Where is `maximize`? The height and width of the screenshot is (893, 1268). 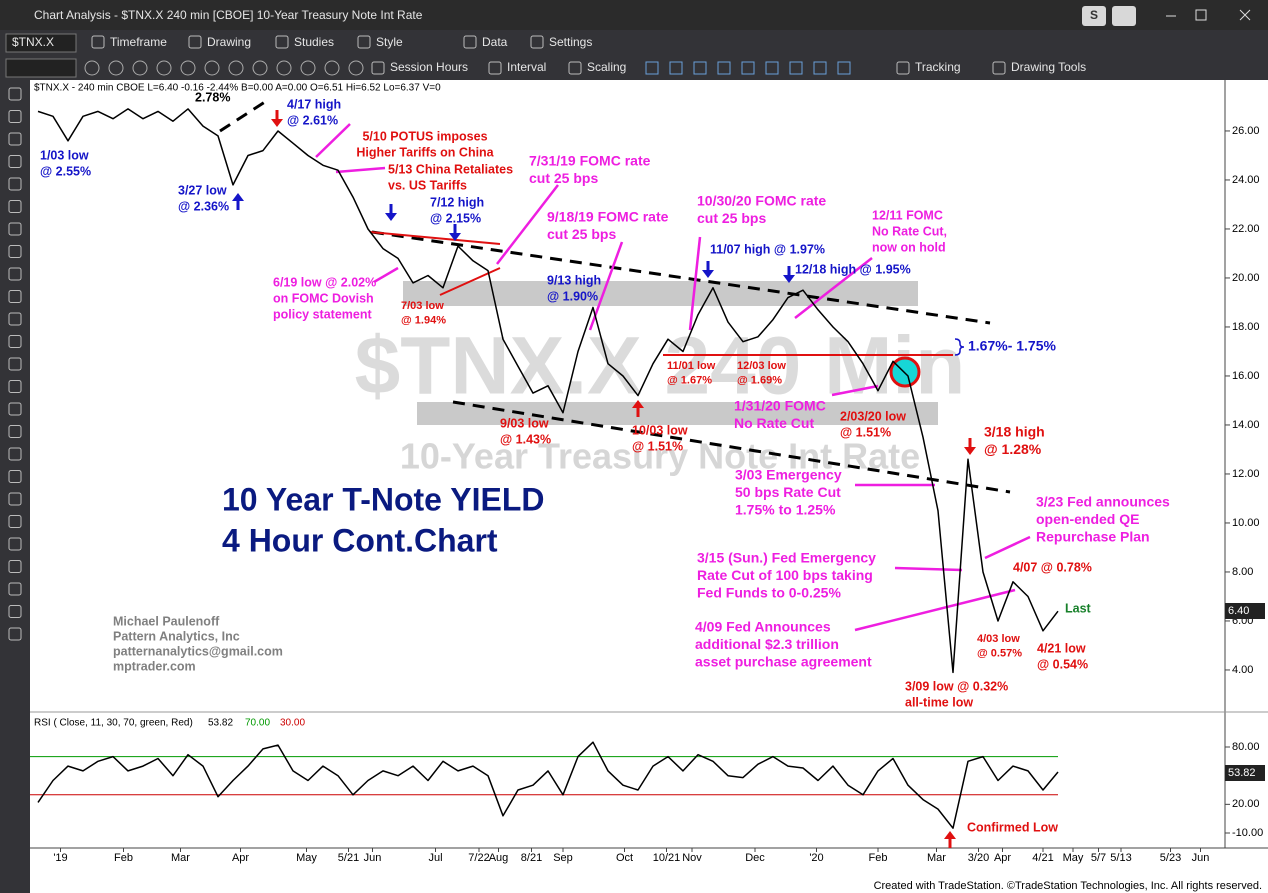 maximize is located at coordinates (1201, 15).